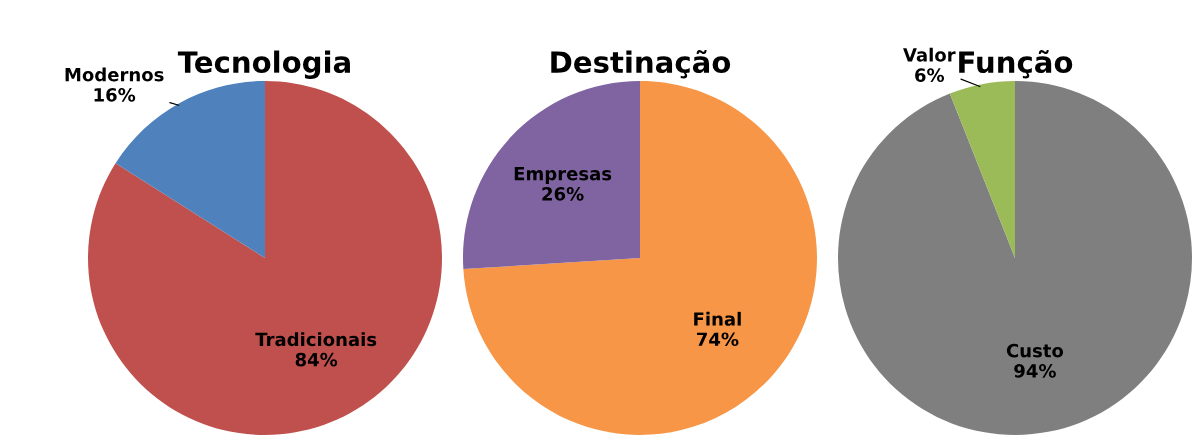  Describe the element at coordinates (930, 75) in the screenshot. I see `data-label: 6%` at that location.